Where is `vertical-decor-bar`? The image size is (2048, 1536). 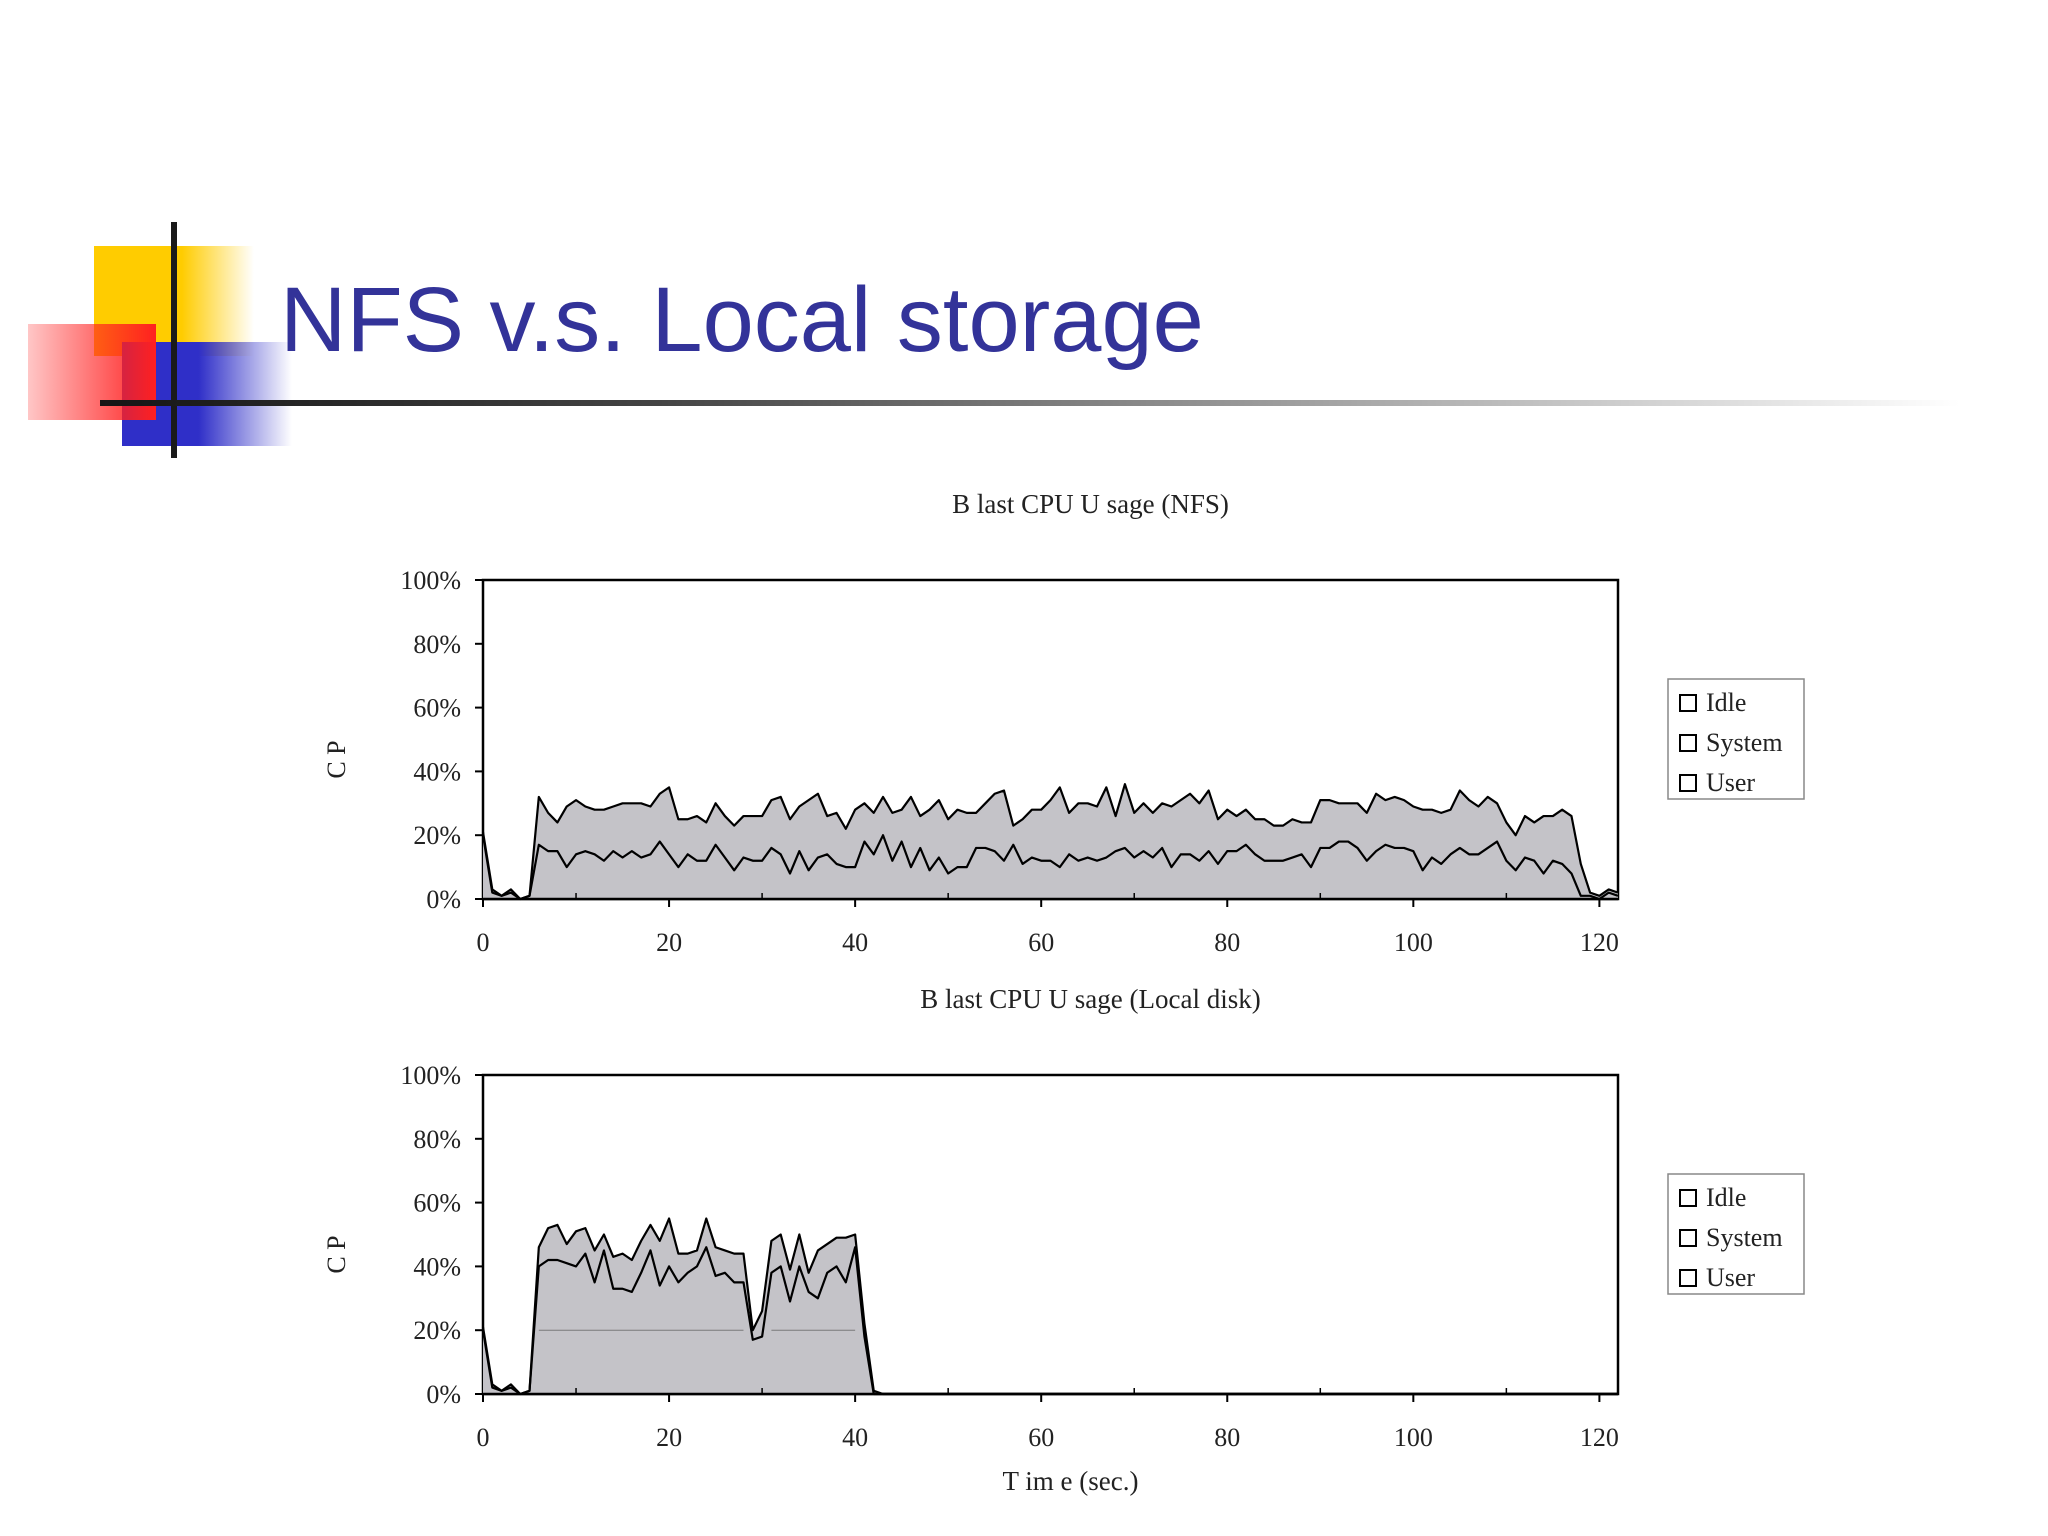
vertical-decor-bar is located at coordinates (174, 340).